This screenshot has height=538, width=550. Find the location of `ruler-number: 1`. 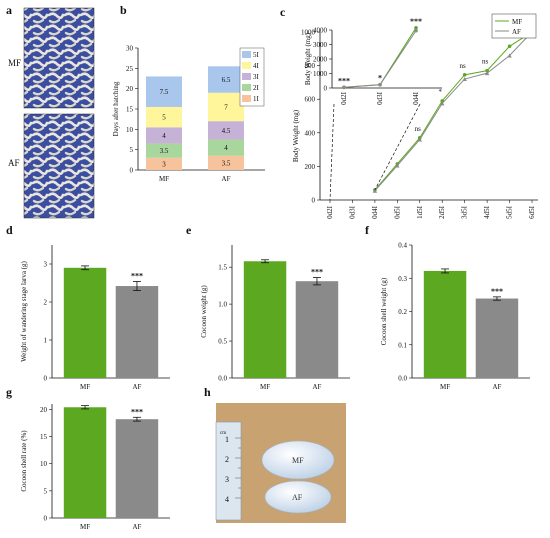

ruler-number: 1 is located at coordinates (227, 439).